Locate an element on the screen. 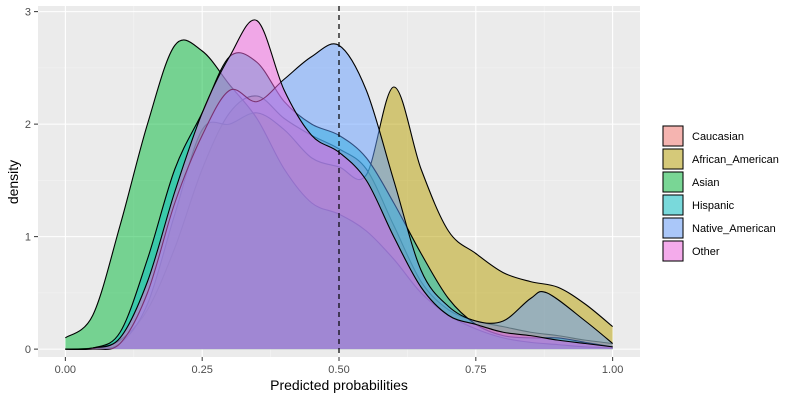 The image size is (800, 400). x-tick-label: 0.25 is located at coordinates (201, 370).